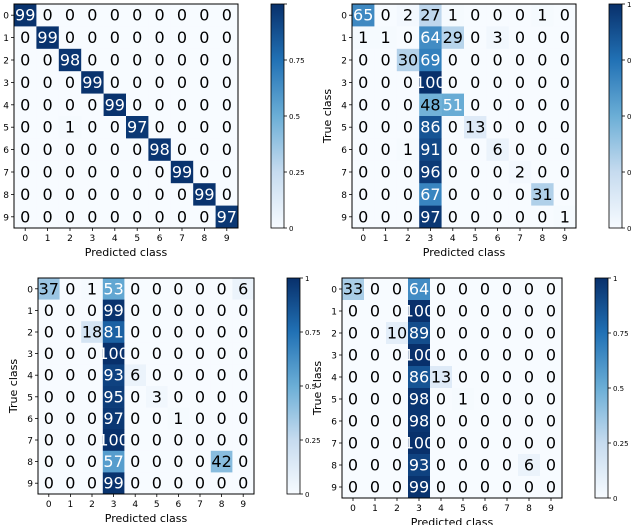  What do you see at coordinates (113, 461) in the screenshot?
I see `cell-value-label: 57` at bounding box center [113, 461].